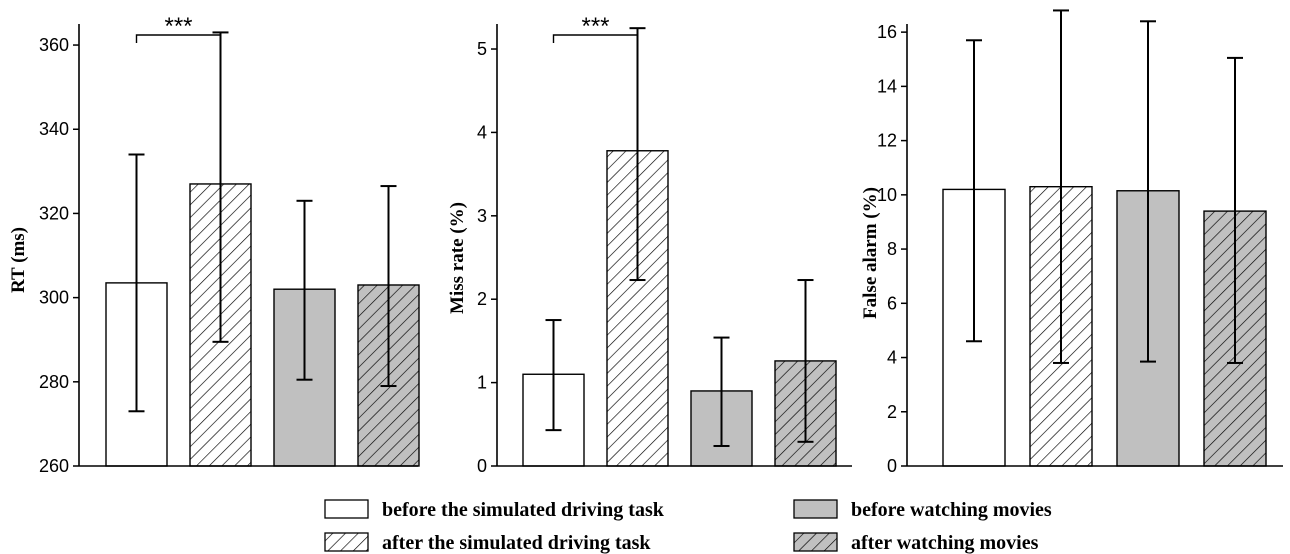  What do you see at coordinates (887, 141) in the screenshot?
I see `y-tick-label: 12` at bounding box center [887, 141].